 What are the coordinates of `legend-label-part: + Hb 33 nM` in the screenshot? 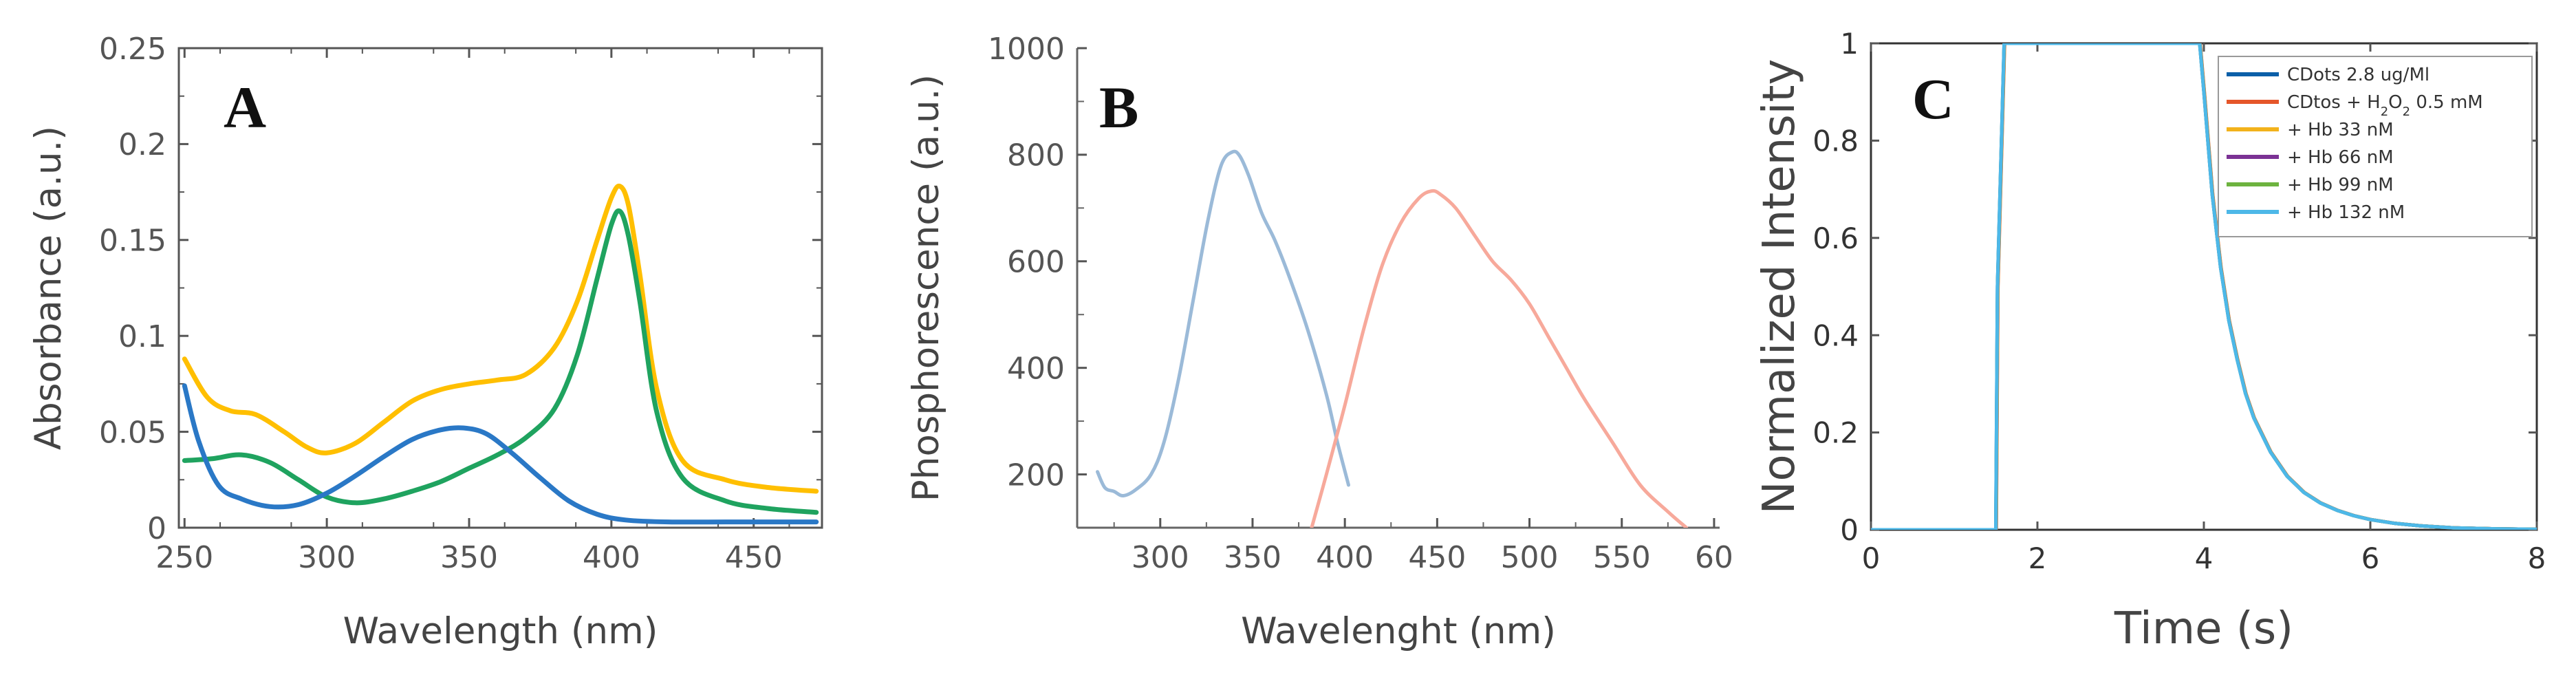 It's located at (2340, 130).